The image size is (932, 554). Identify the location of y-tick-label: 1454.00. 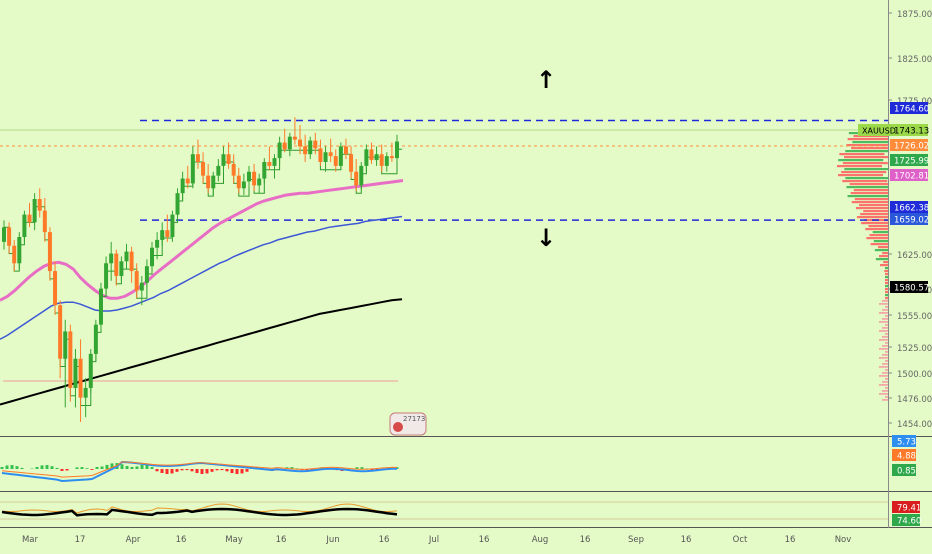
(914, 425).